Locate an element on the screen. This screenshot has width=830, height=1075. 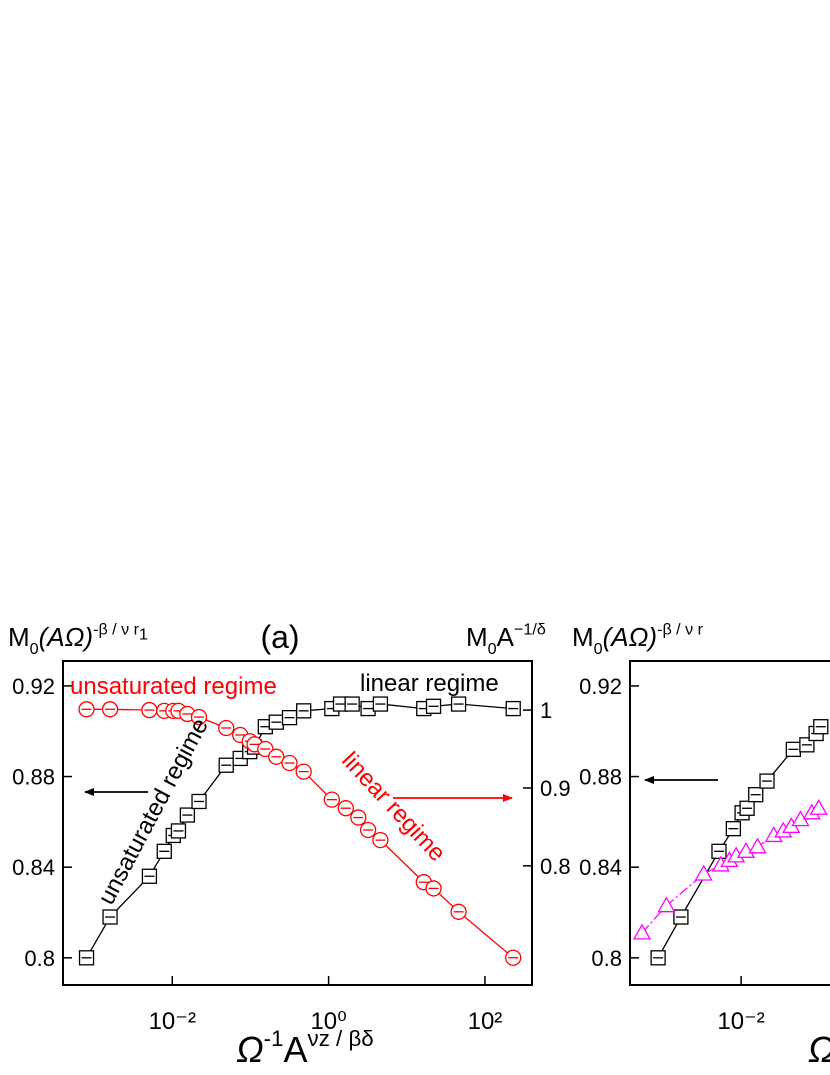
label-part: 1 is located at coordinates (143, 635).